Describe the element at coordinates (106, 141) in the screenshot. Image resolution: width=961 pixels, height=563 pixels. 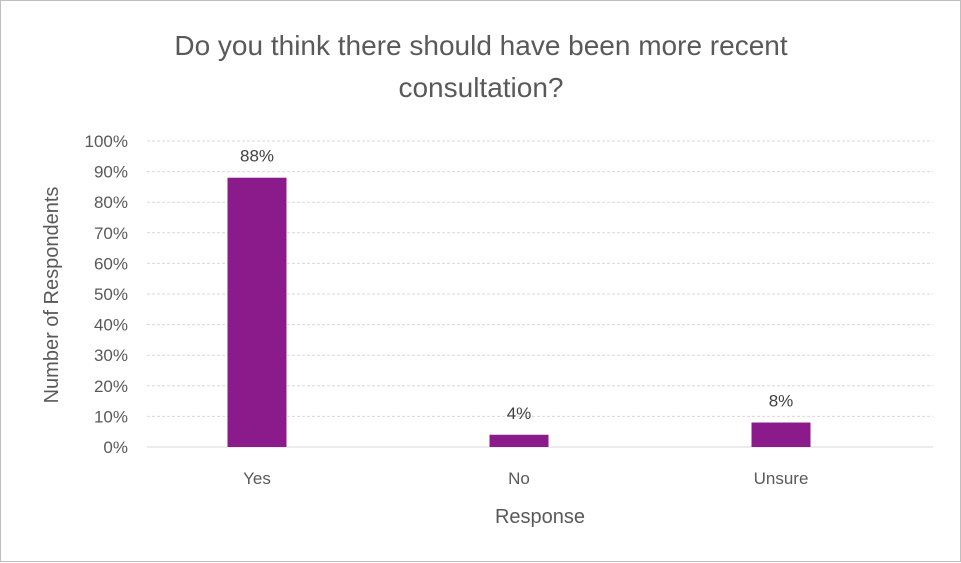
I see `y-tick-label: 100%` at that location.